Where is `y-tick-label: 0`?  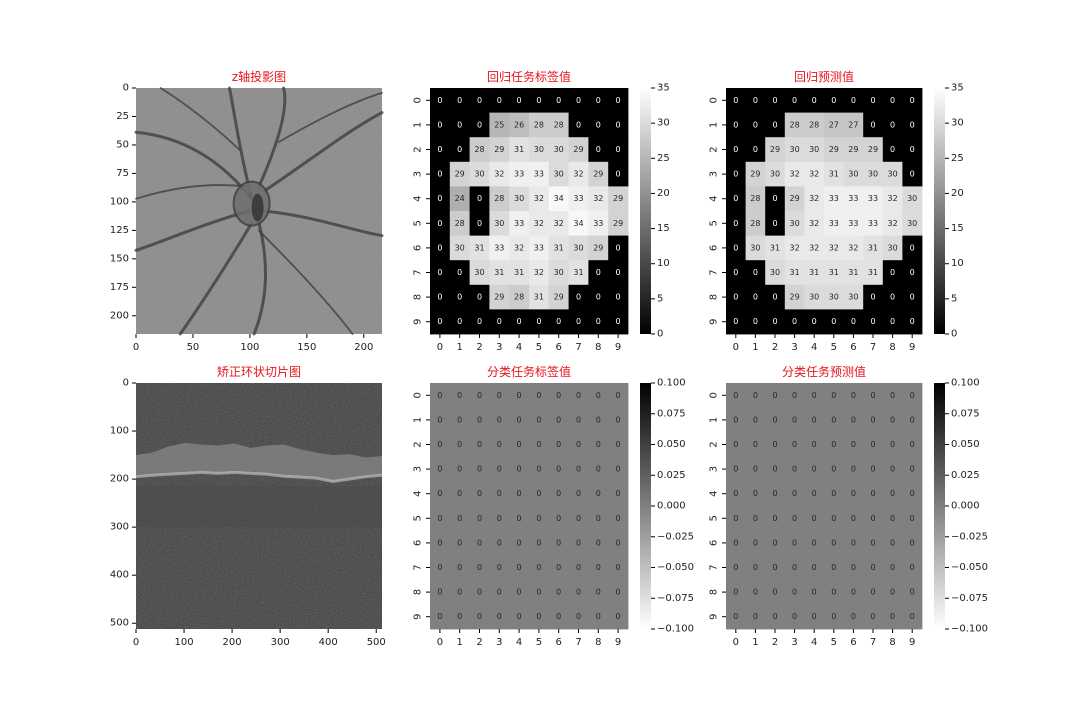 y-tick-label: 0 is located at coordinates (714, 395).